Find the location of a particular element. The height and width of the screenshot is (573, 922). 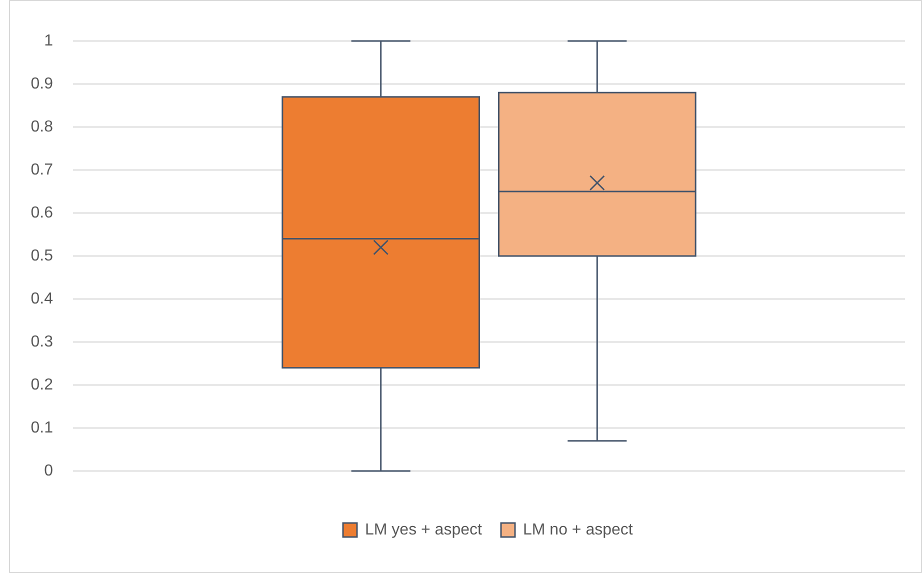

y-tick-label: 0.8 is located at coordinates (42, 127).